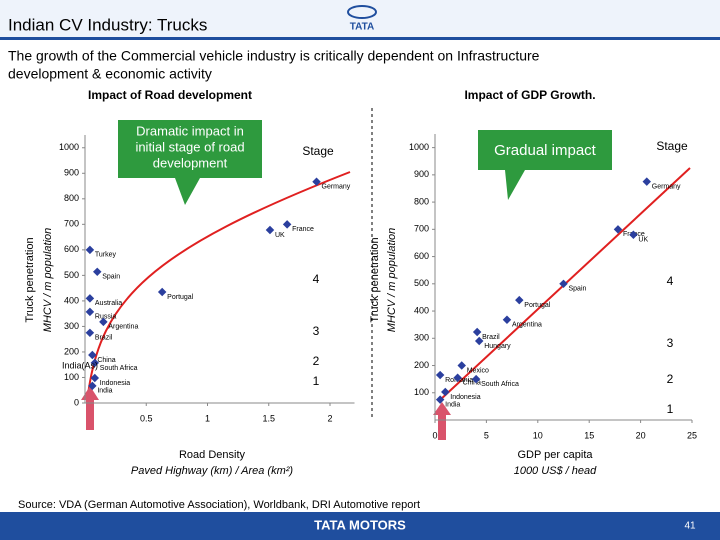  What do you see at coordinates (104, 391) in the screenshot?
I see `point-label: India` at bounding box center [104, 391].